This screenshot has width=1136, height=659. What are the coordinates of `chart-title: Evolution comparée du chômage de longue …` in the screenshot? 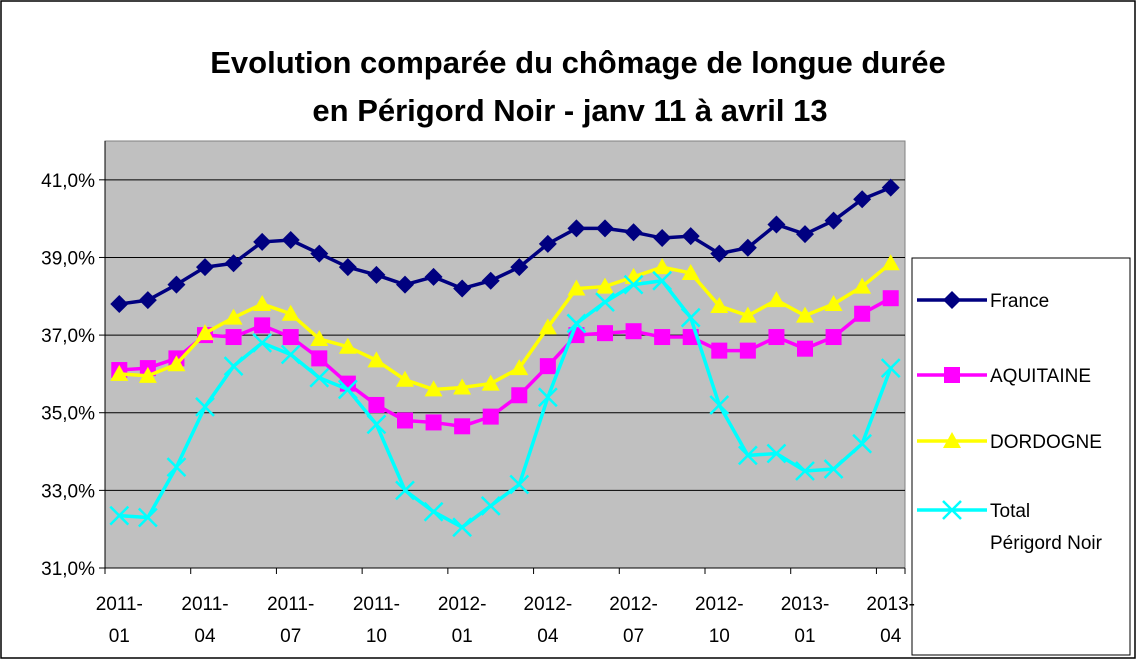 It's located at (578, 62).